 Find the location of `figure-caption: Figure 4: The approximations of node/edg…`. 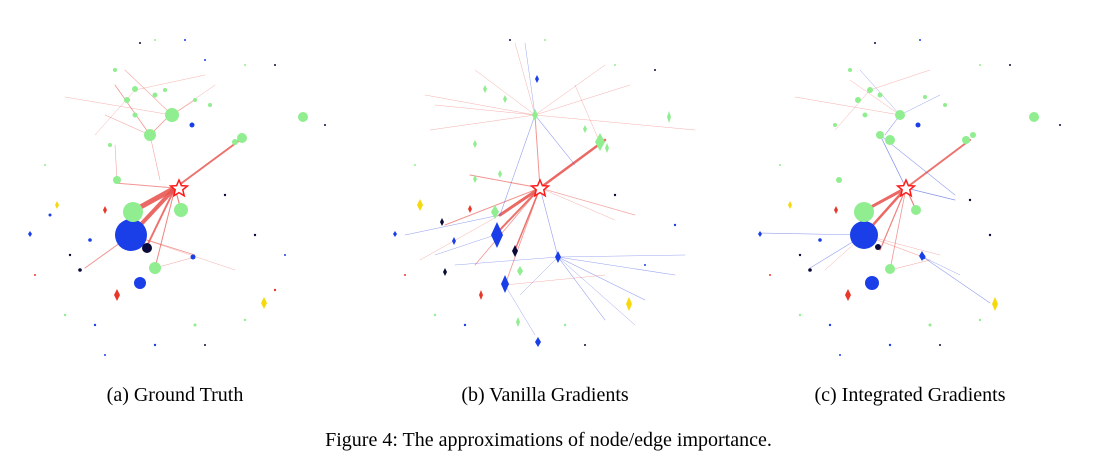

figure-caption: Figure 4: The approximations of node/edg… is located at coordinates (548, 440).